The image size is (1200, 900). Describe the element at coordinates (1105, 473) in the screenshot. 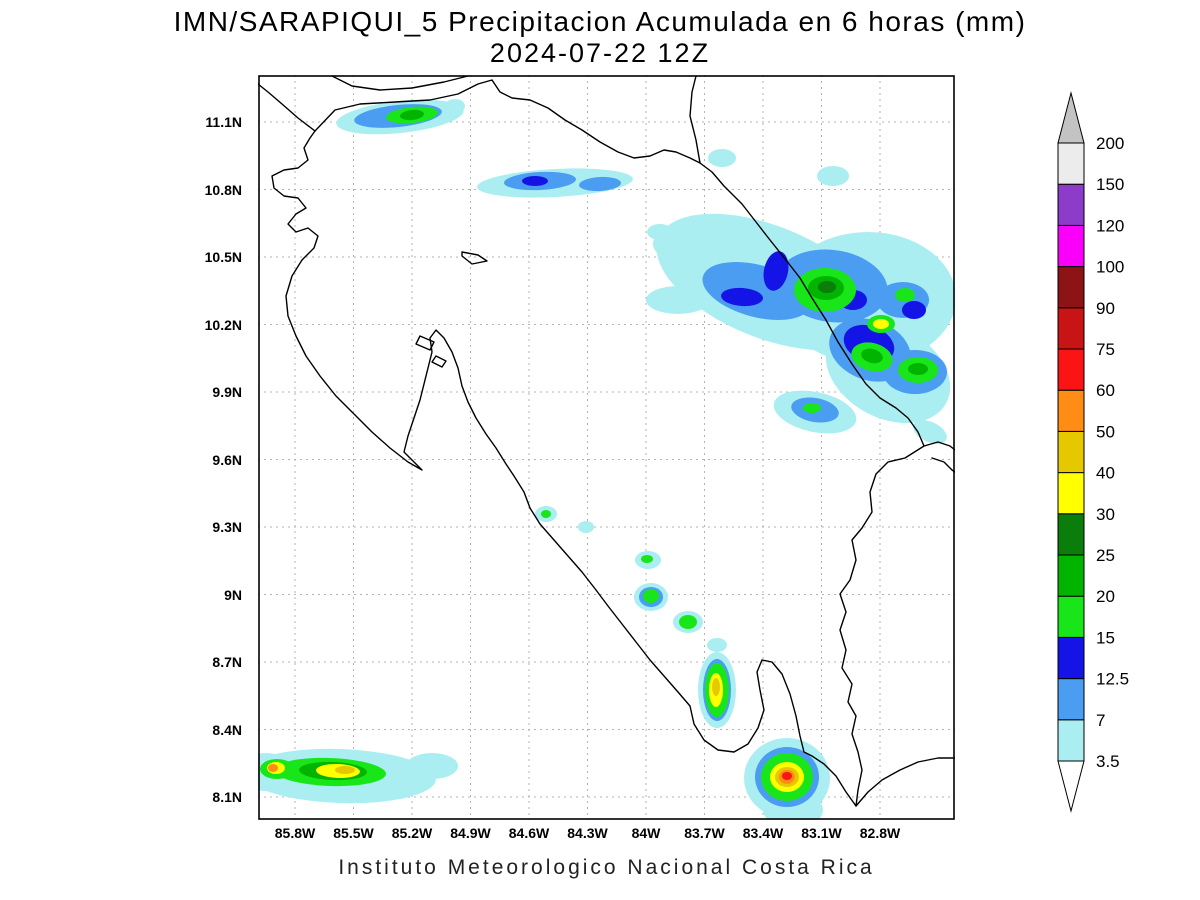

I see `colorbar-tick-label: 40` at that location.